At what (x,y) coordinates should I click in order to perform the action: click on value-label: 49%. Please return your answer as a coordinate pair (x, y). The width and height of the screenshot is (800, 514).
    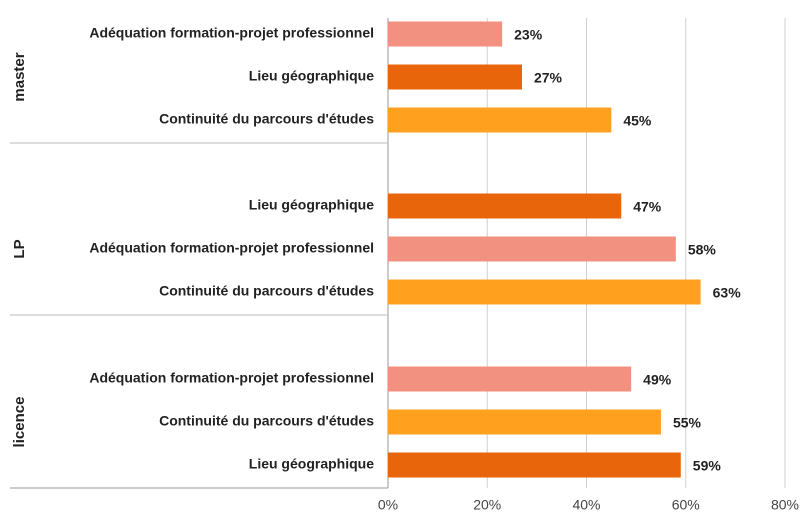
    Looking at the image, I should click on (657, 380).